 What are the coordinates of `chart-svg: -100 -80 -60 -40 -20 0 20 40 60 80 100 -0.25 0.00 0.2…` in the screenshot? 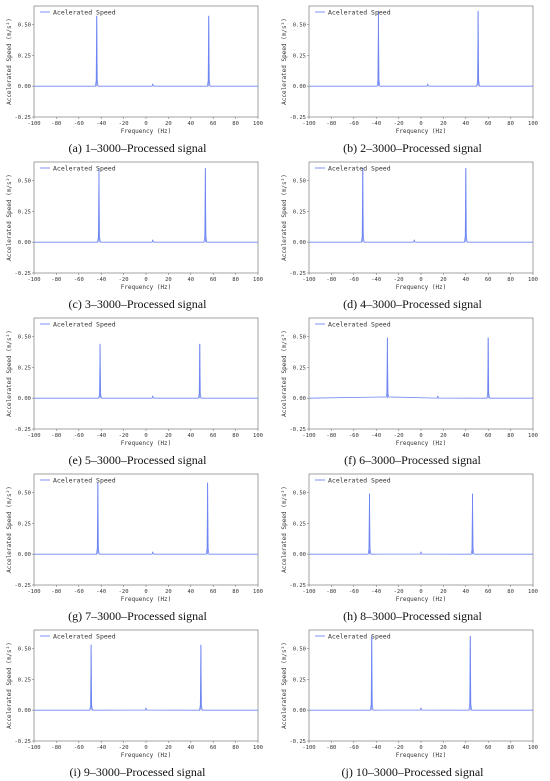 It's located at (409, 226).